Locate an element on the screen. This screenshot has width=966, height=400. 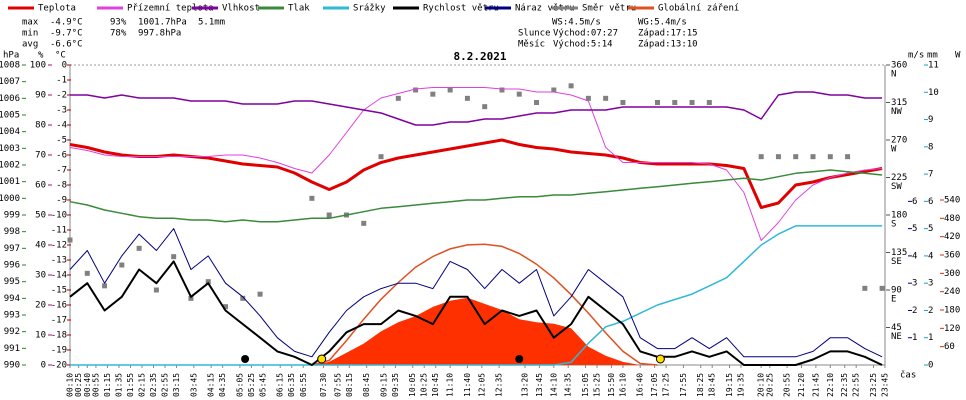
clear-sky-line is located at coordinates (484, 304).